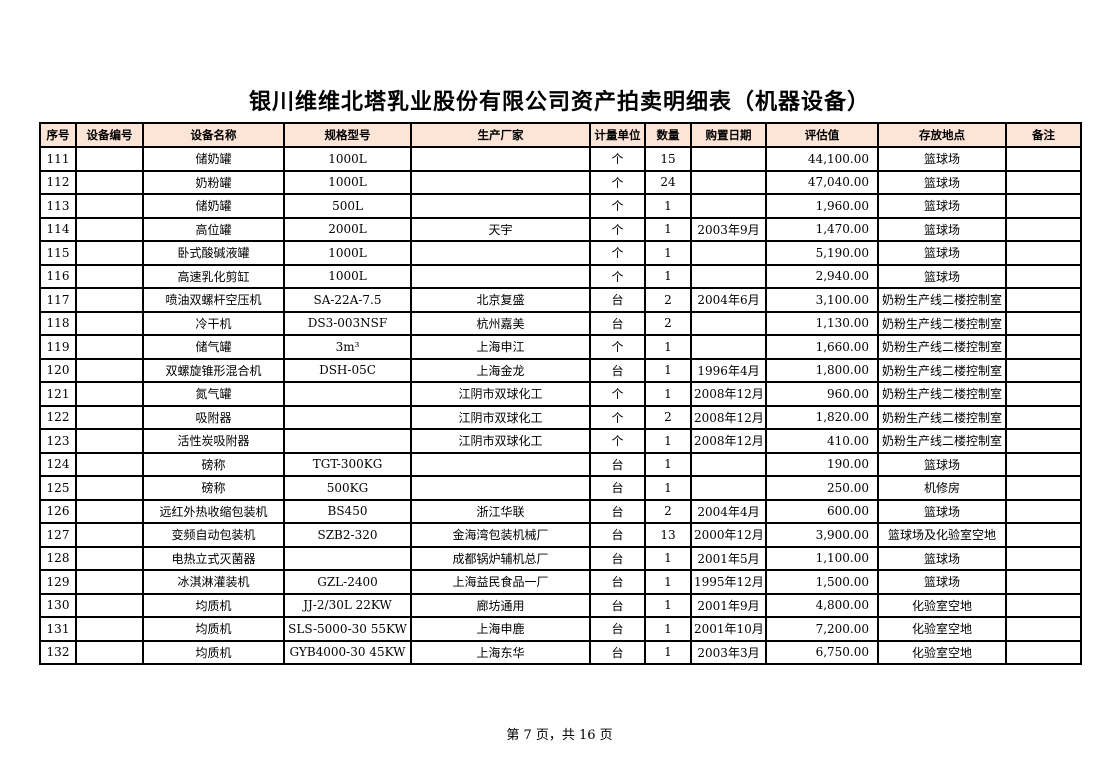 This screenshot has width=1119, height=784. Describe the element at coordinates (347, 417) in the screenshot. I see `cell-model` at that location.